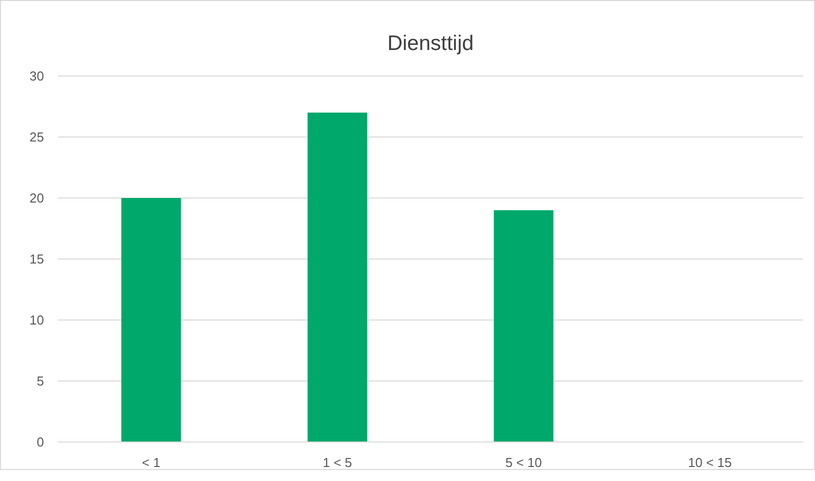 Image resolution: width=815 pixels, height=481 pixels. I want to click on x-tick-label: 1 < 5, so click(337, 462).